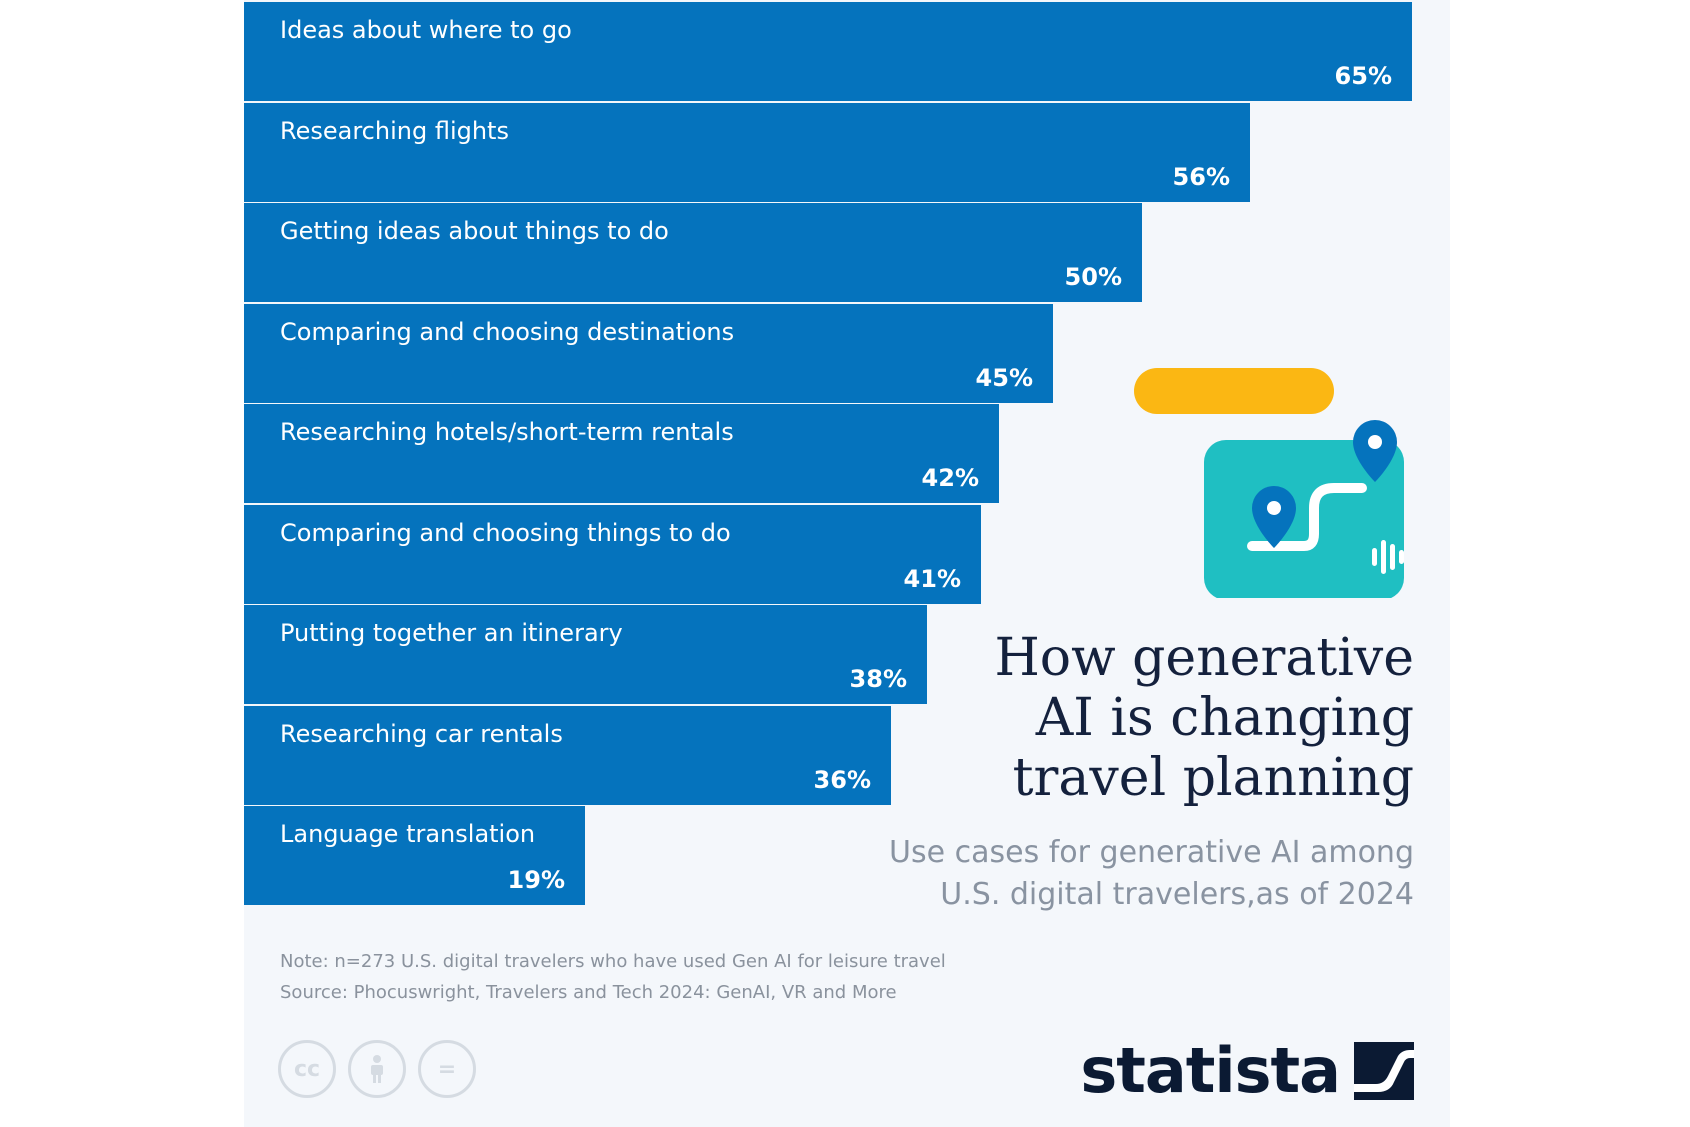  I want to click on brand-name: statista, so click(1210, 1070).